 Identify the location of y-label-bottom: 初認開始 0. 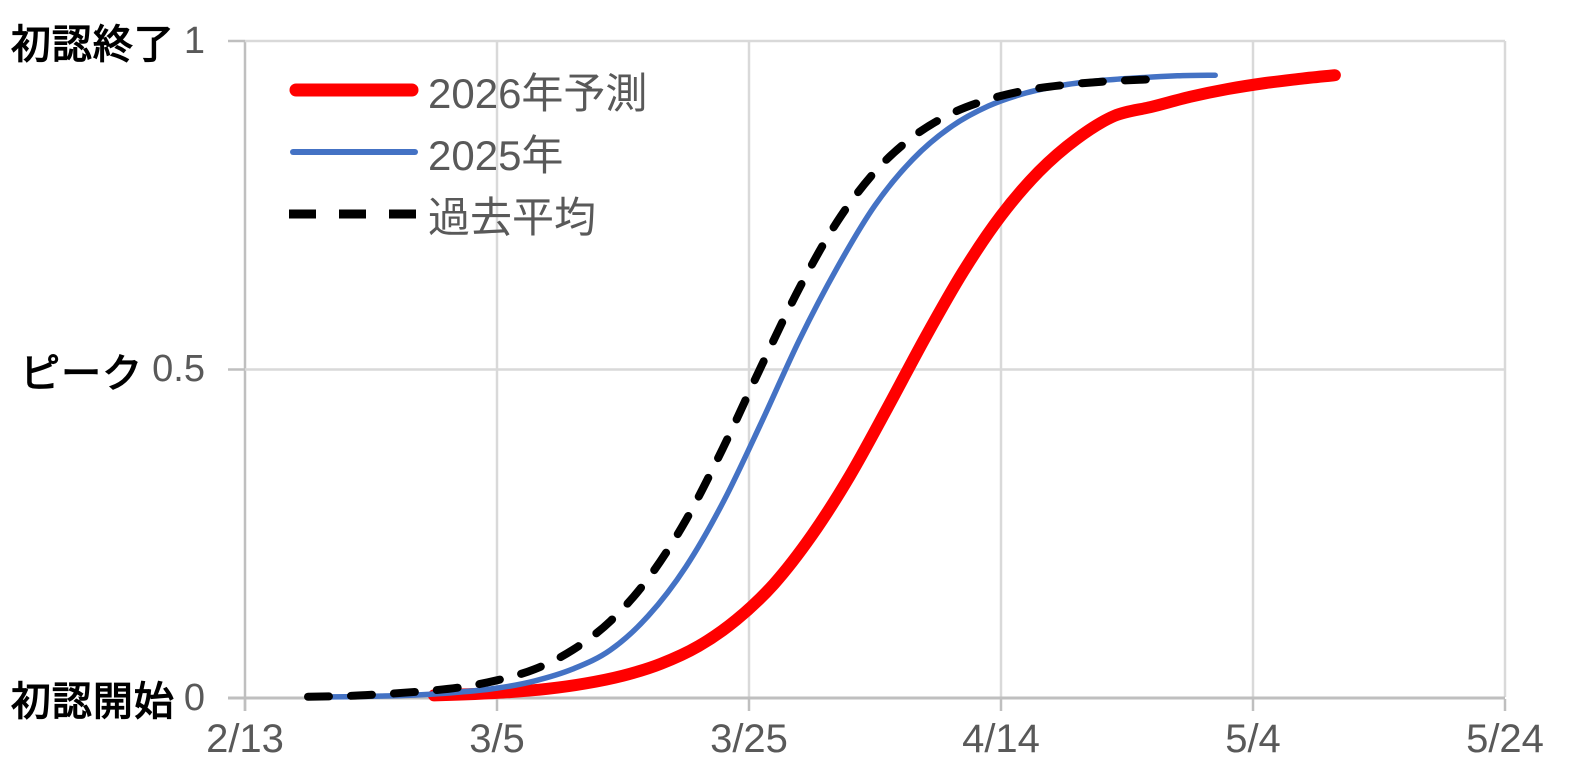
(108, 698).